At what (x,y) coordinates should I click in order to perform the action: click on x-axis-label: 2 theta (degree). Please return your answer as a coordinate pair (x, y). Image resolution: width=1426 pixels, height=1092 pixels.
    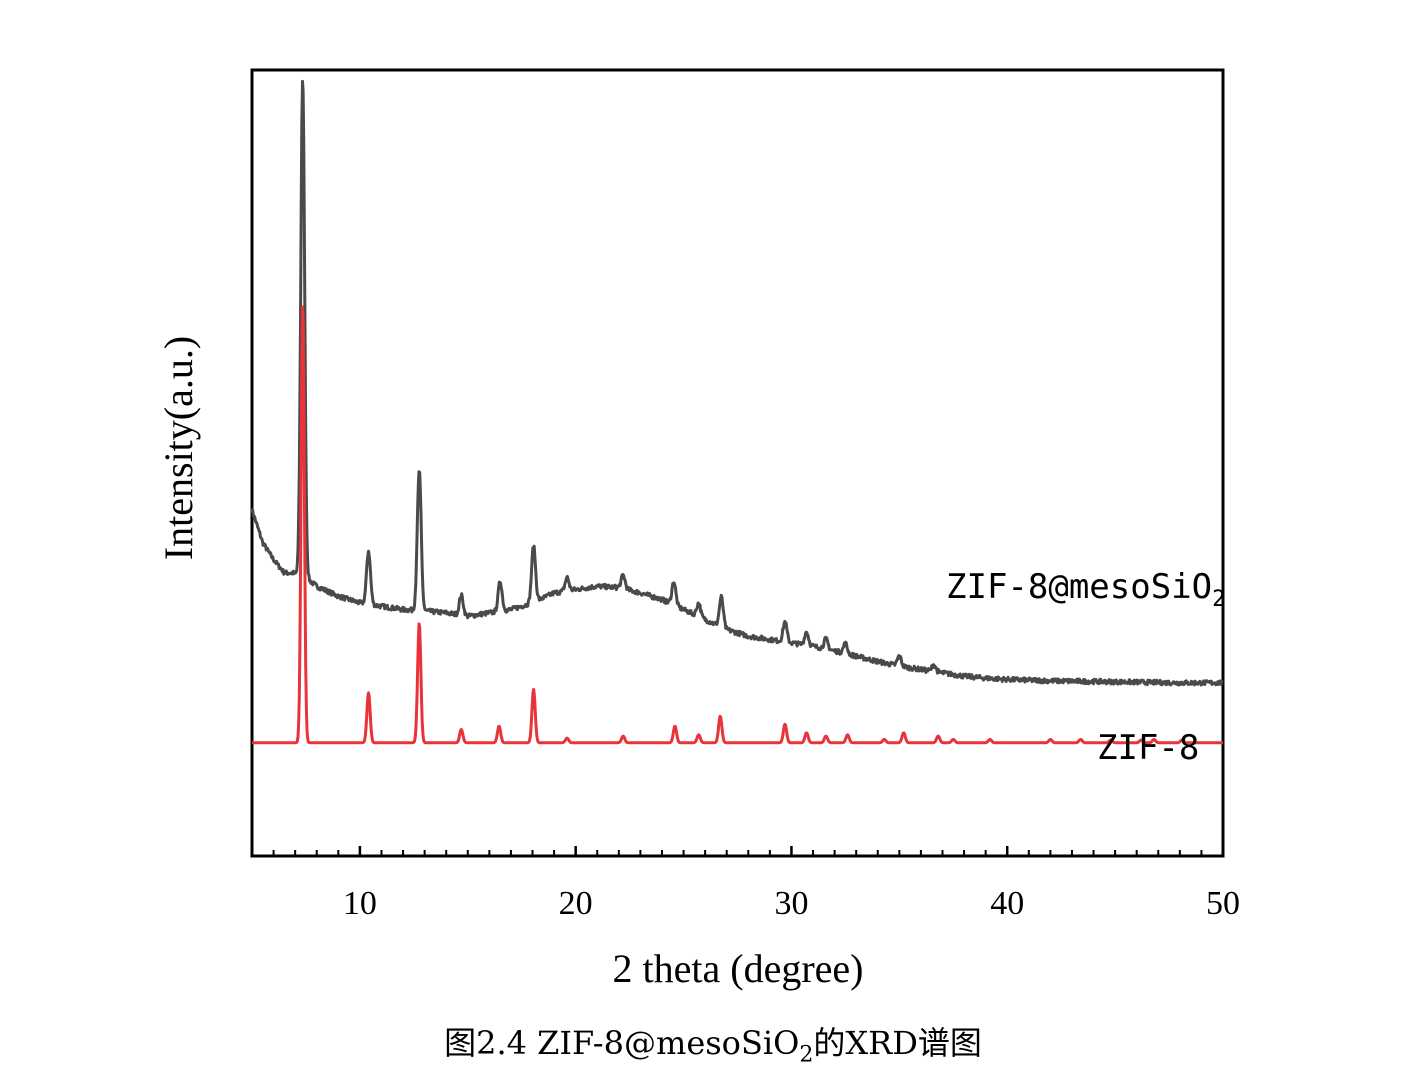
    Looking at the image, I should click on (738, 968).